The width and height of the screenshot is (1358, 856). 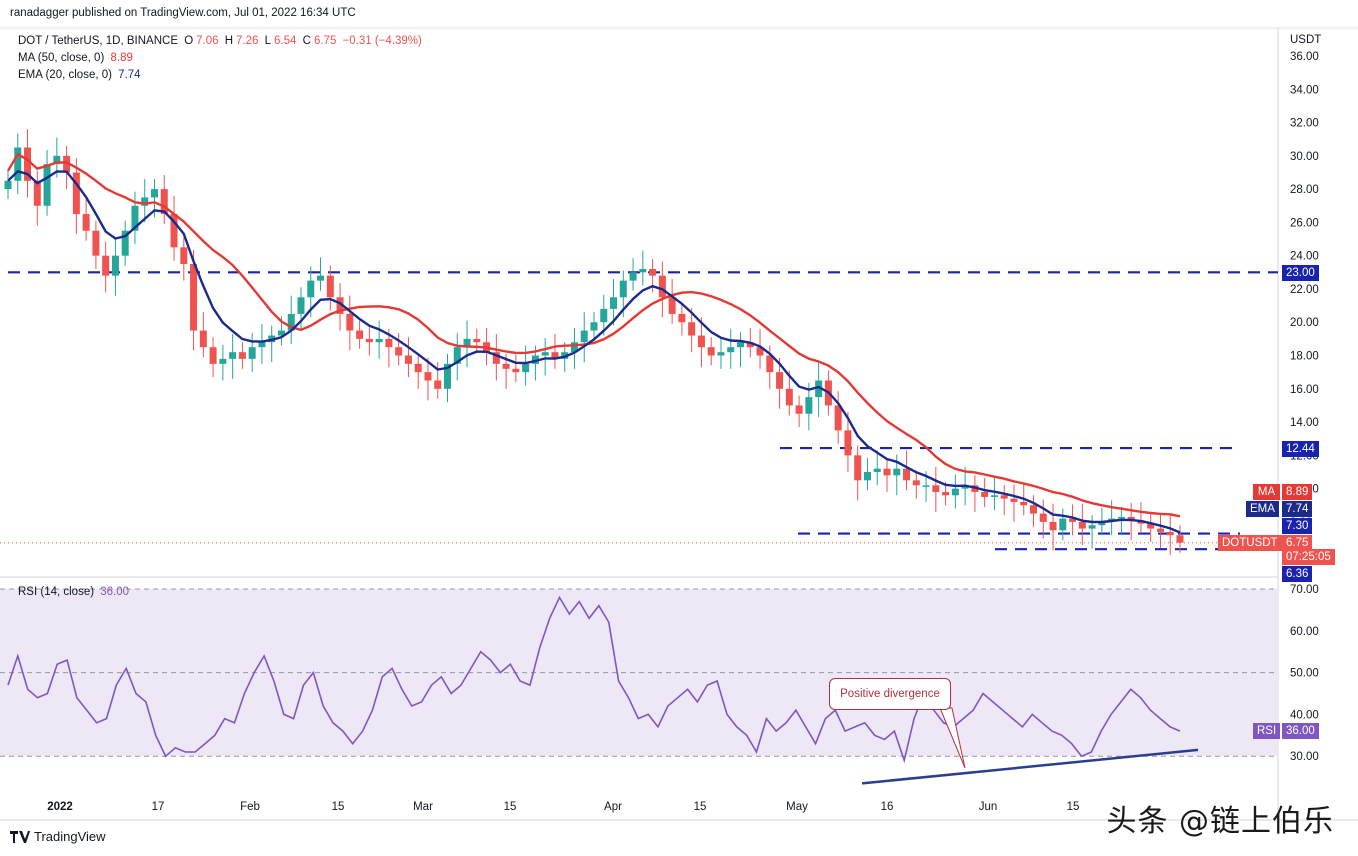 What do you see at coordinates (1304, 632) in the screenshot?
I see `rsi-tick-label: 60.00` at bounding box center [1304, 632].